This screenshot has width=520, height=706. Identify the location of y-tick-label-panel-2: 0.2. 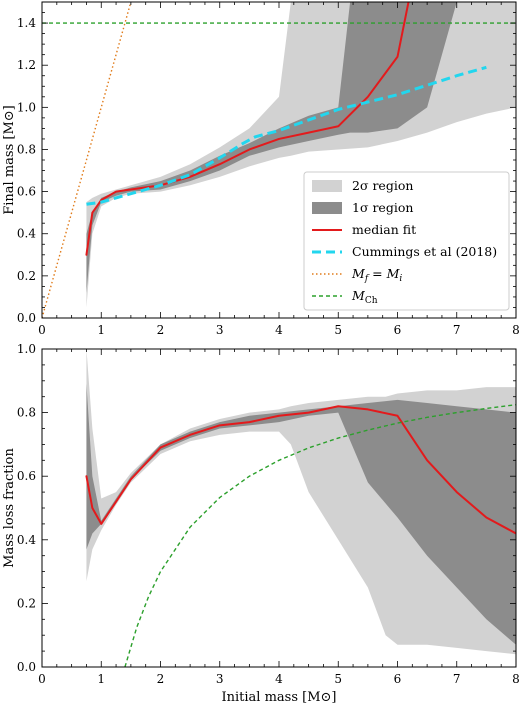
(26, 603).